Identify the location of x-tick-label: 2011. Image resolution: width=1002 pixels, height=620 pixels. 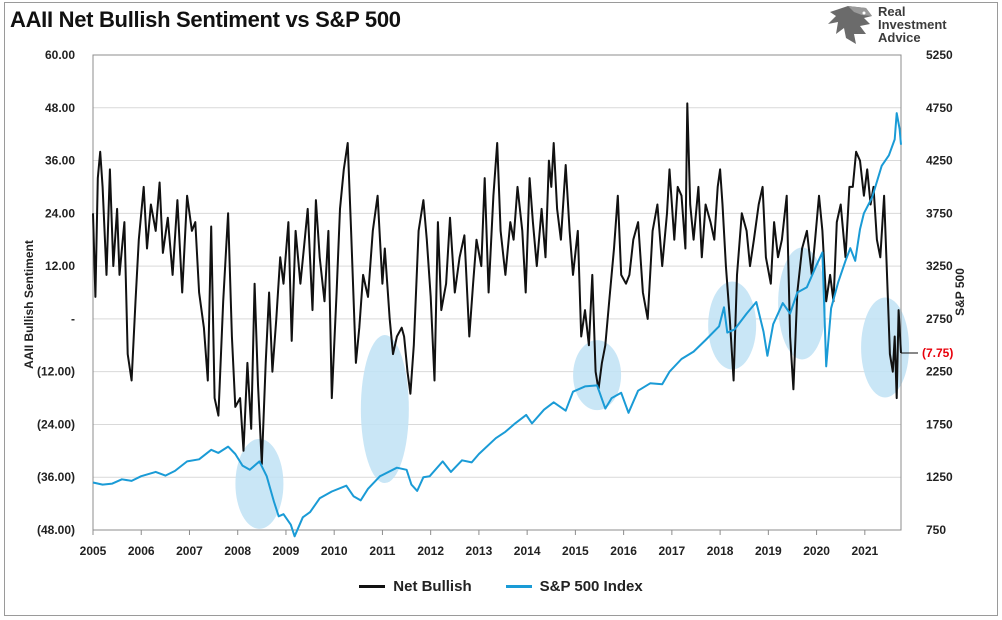
(382, 551).